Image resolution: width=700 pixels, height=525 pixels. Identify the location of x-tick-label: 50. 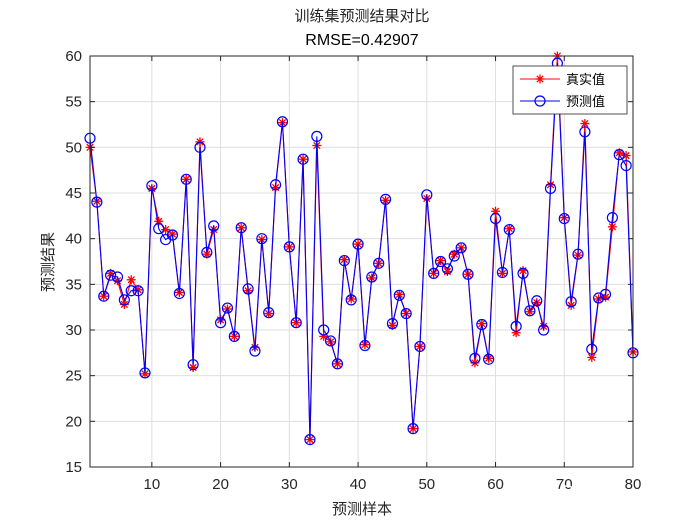
(426, 484).